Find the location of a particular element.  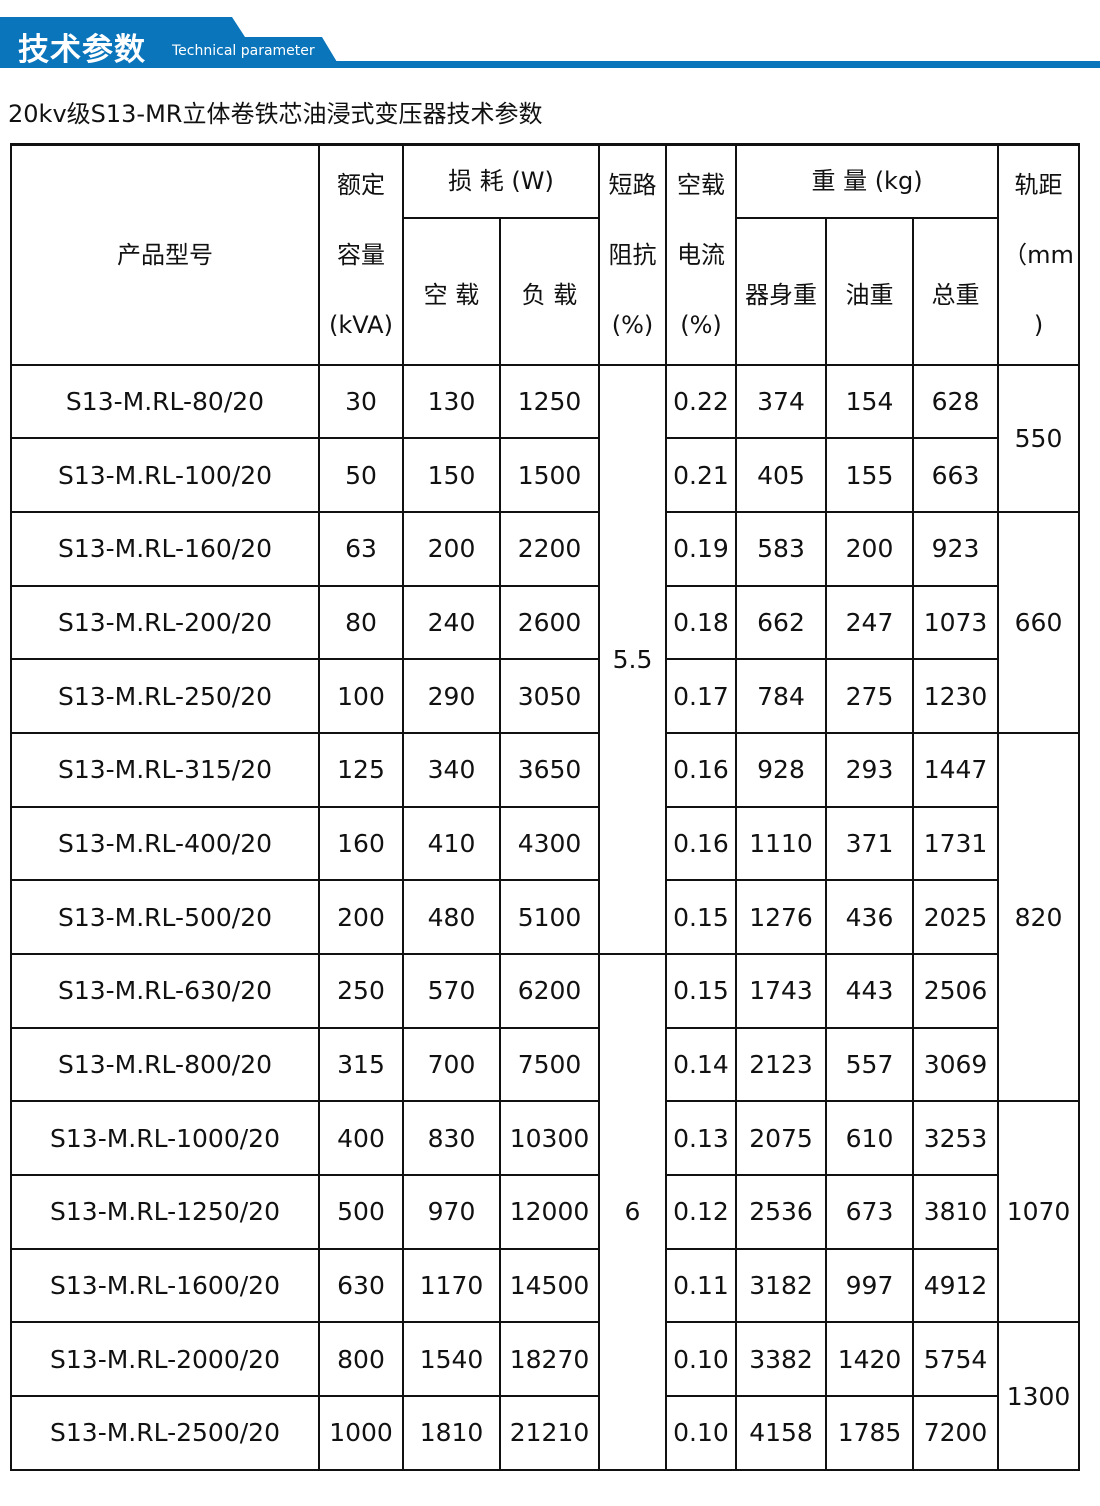

cell-loss-noload: 1170 is located at coordinates (451, 1285).